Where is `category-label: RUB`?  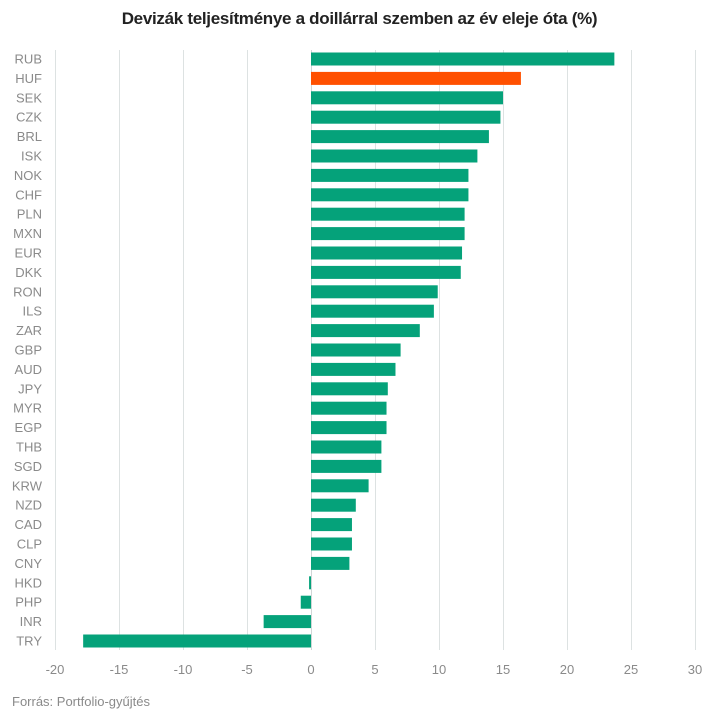
category-label: RUB is located at coordinates (28, 59).